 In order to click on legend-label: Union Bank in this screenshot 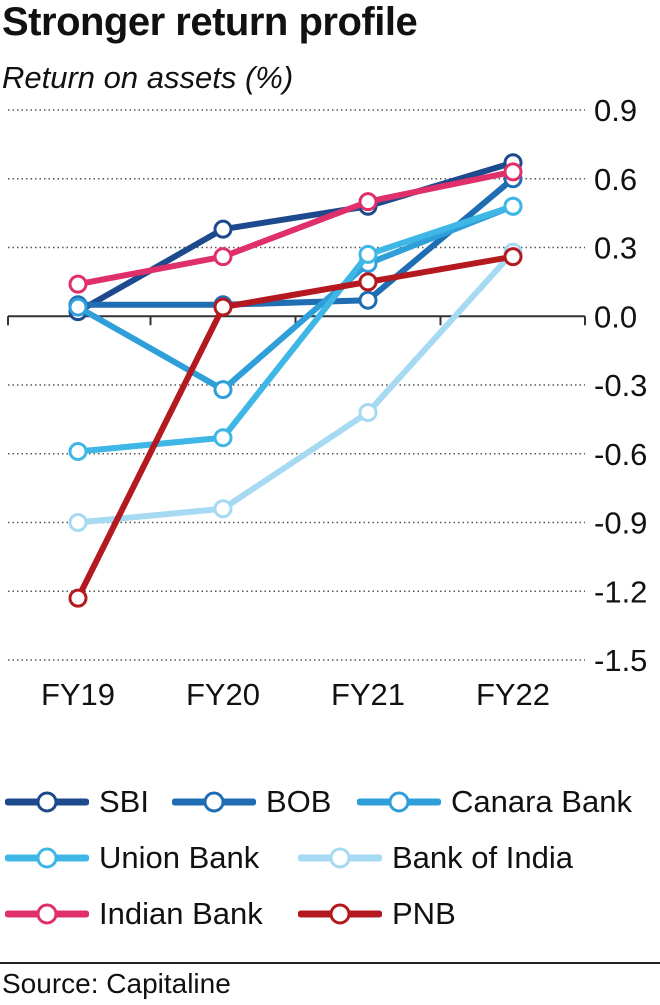, I will do `click(179, 857)`.